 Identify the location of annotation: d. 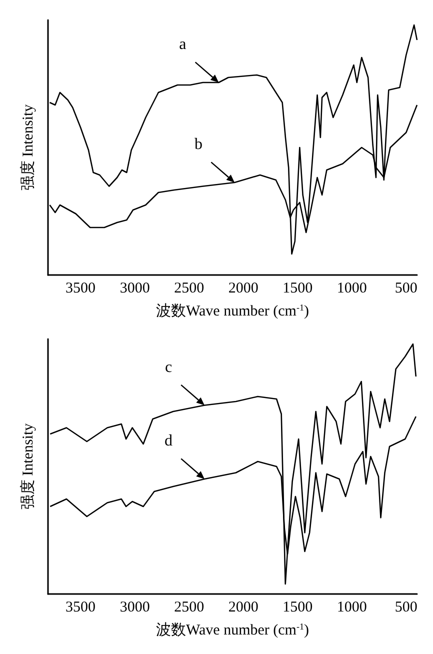
(168, 441).